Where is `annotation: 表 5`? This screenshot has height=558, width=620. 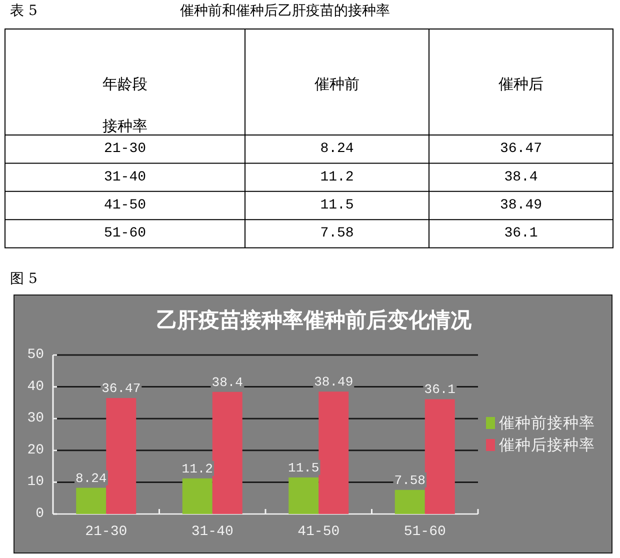
annotation: 表 5 is located at coordinates (24, 11).